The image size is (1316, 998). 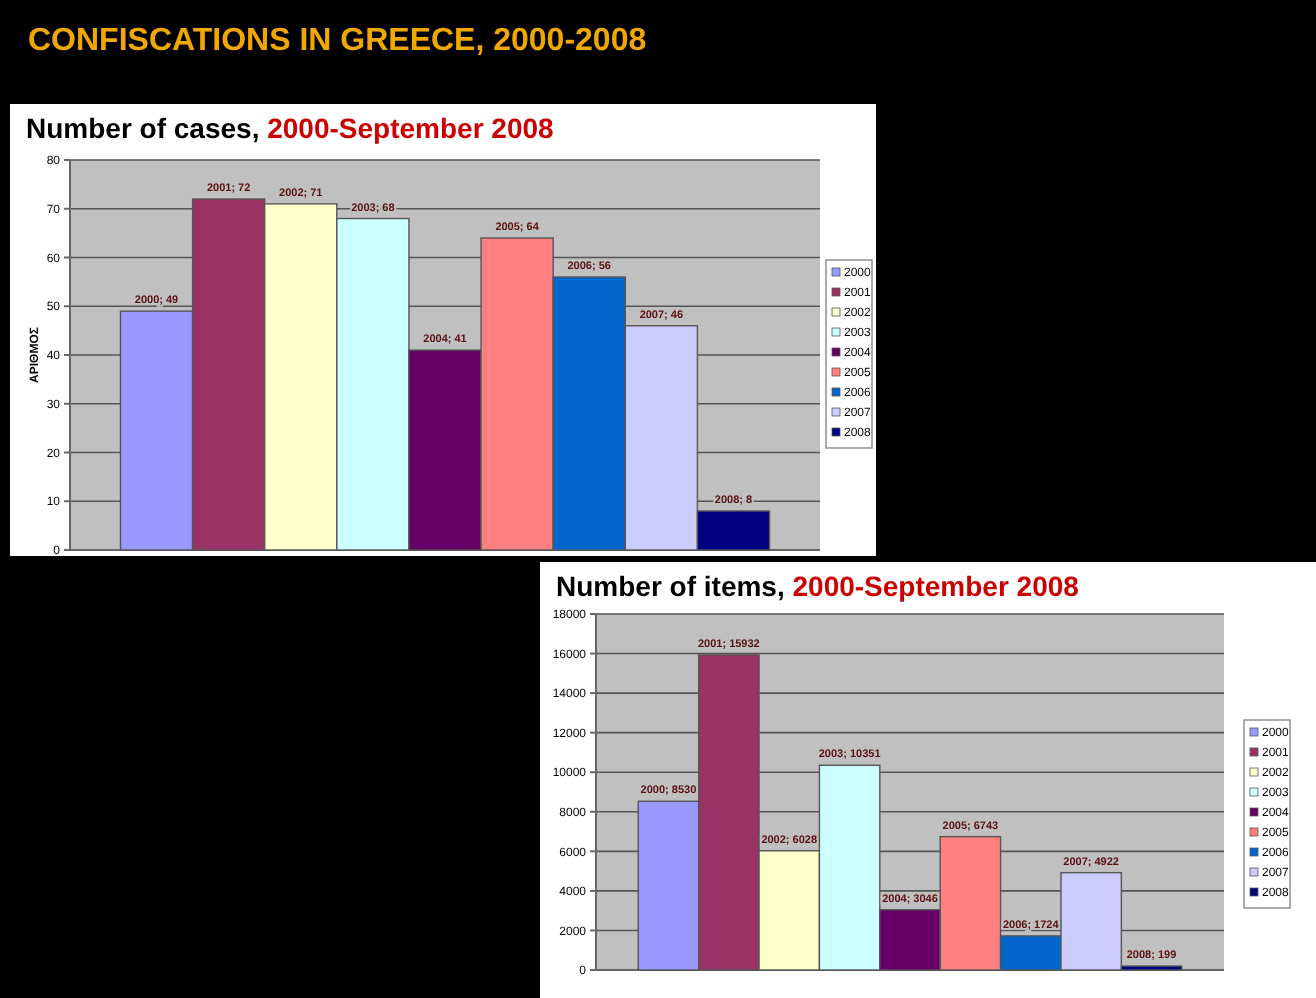 What do you see at coordinates (337, 41) in the screenshot?
I see `text: CONFISCATIONS IN GREECE, 2000-2008` at bounding box center [337, 41].